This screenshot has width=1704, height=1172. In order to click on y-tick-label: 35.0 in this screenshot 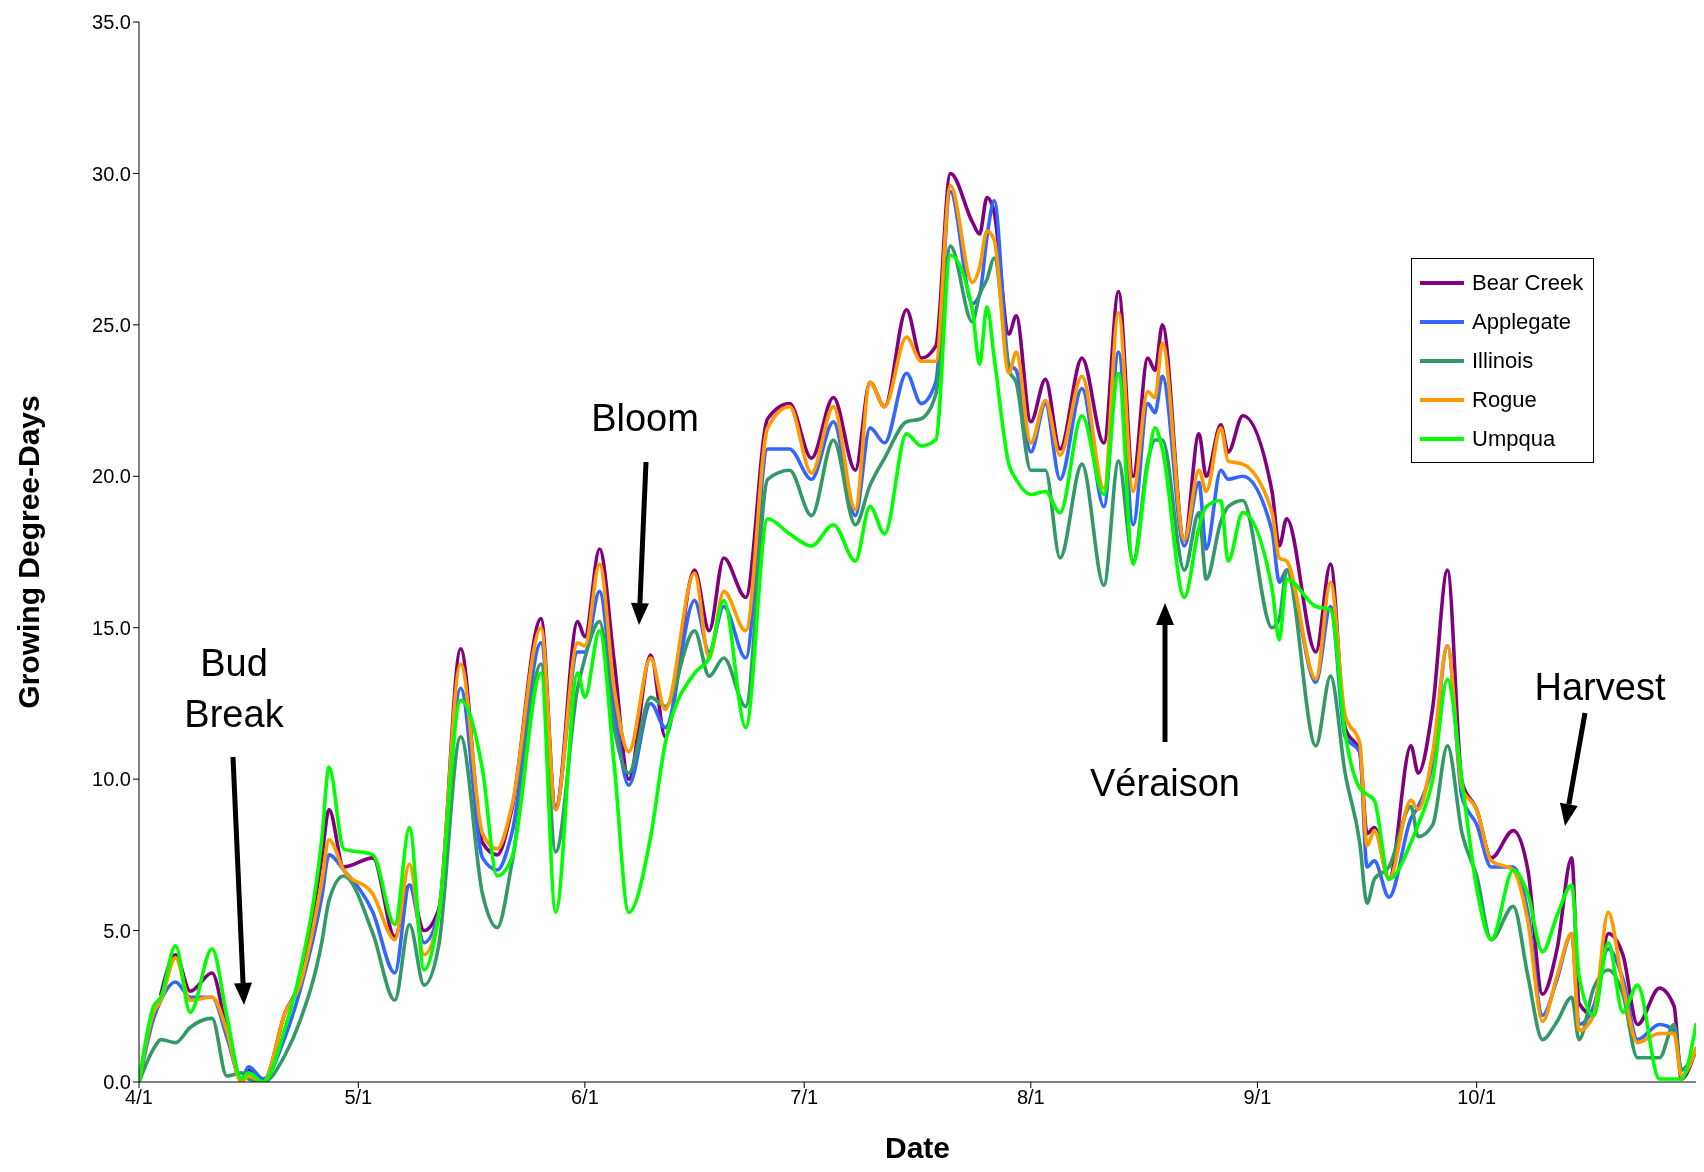, I will do `click(111, 22)`.